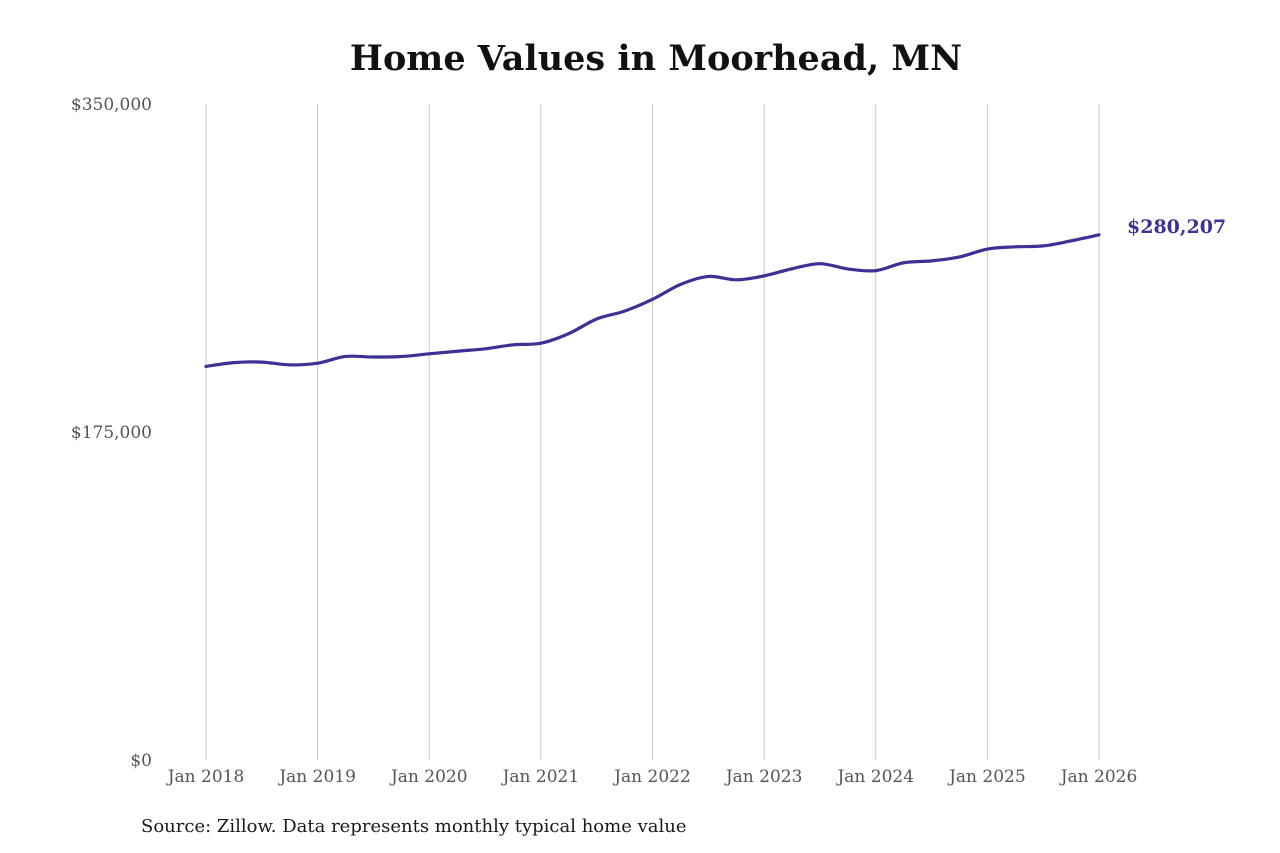  Describe the element at coordinates (205, 777) in the screenshot. I see `x-tick-label: Jan 2018` at that location.